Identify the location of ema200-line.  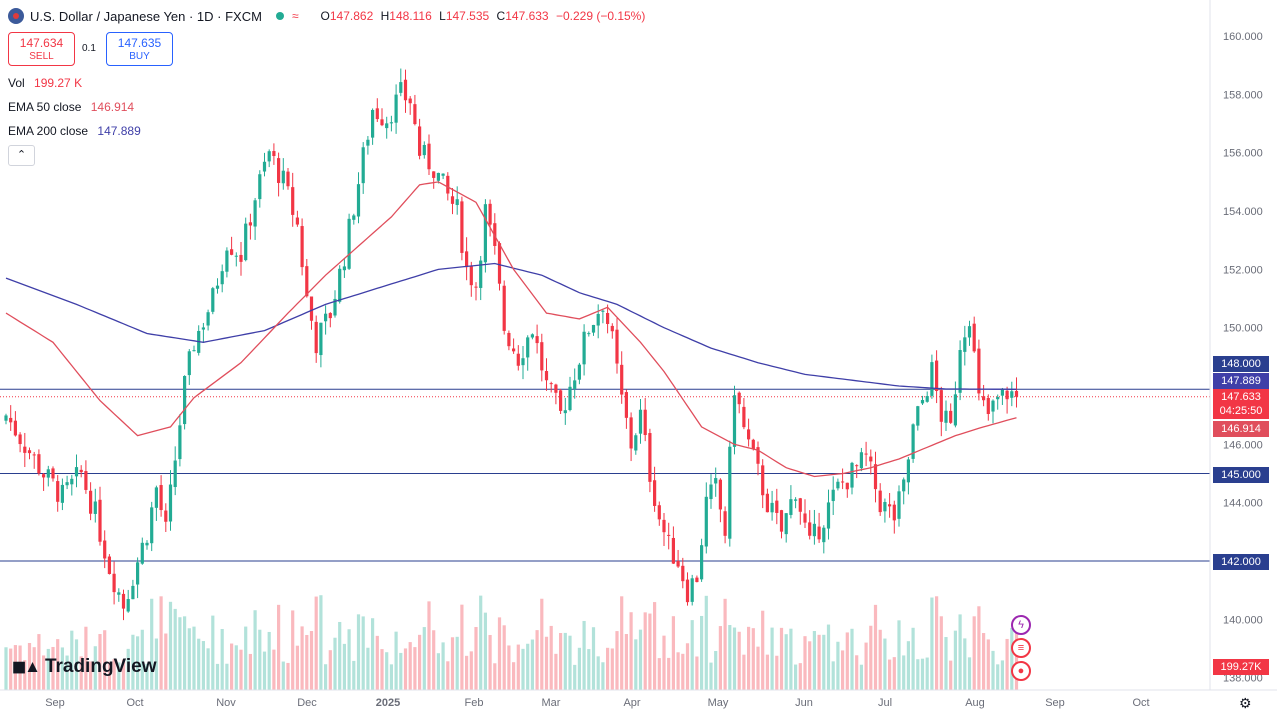
(511, 326).